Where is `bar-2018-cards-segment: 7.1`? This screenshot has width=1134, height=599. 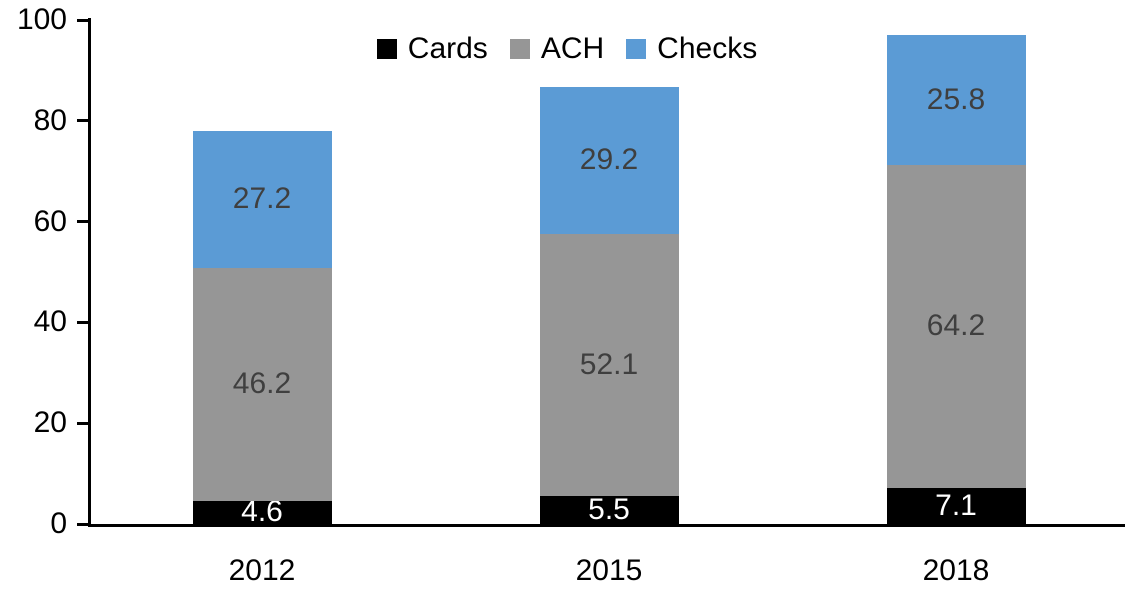 bar-2018-cards-segment: 7.1 is located at coordinates (956, 506).